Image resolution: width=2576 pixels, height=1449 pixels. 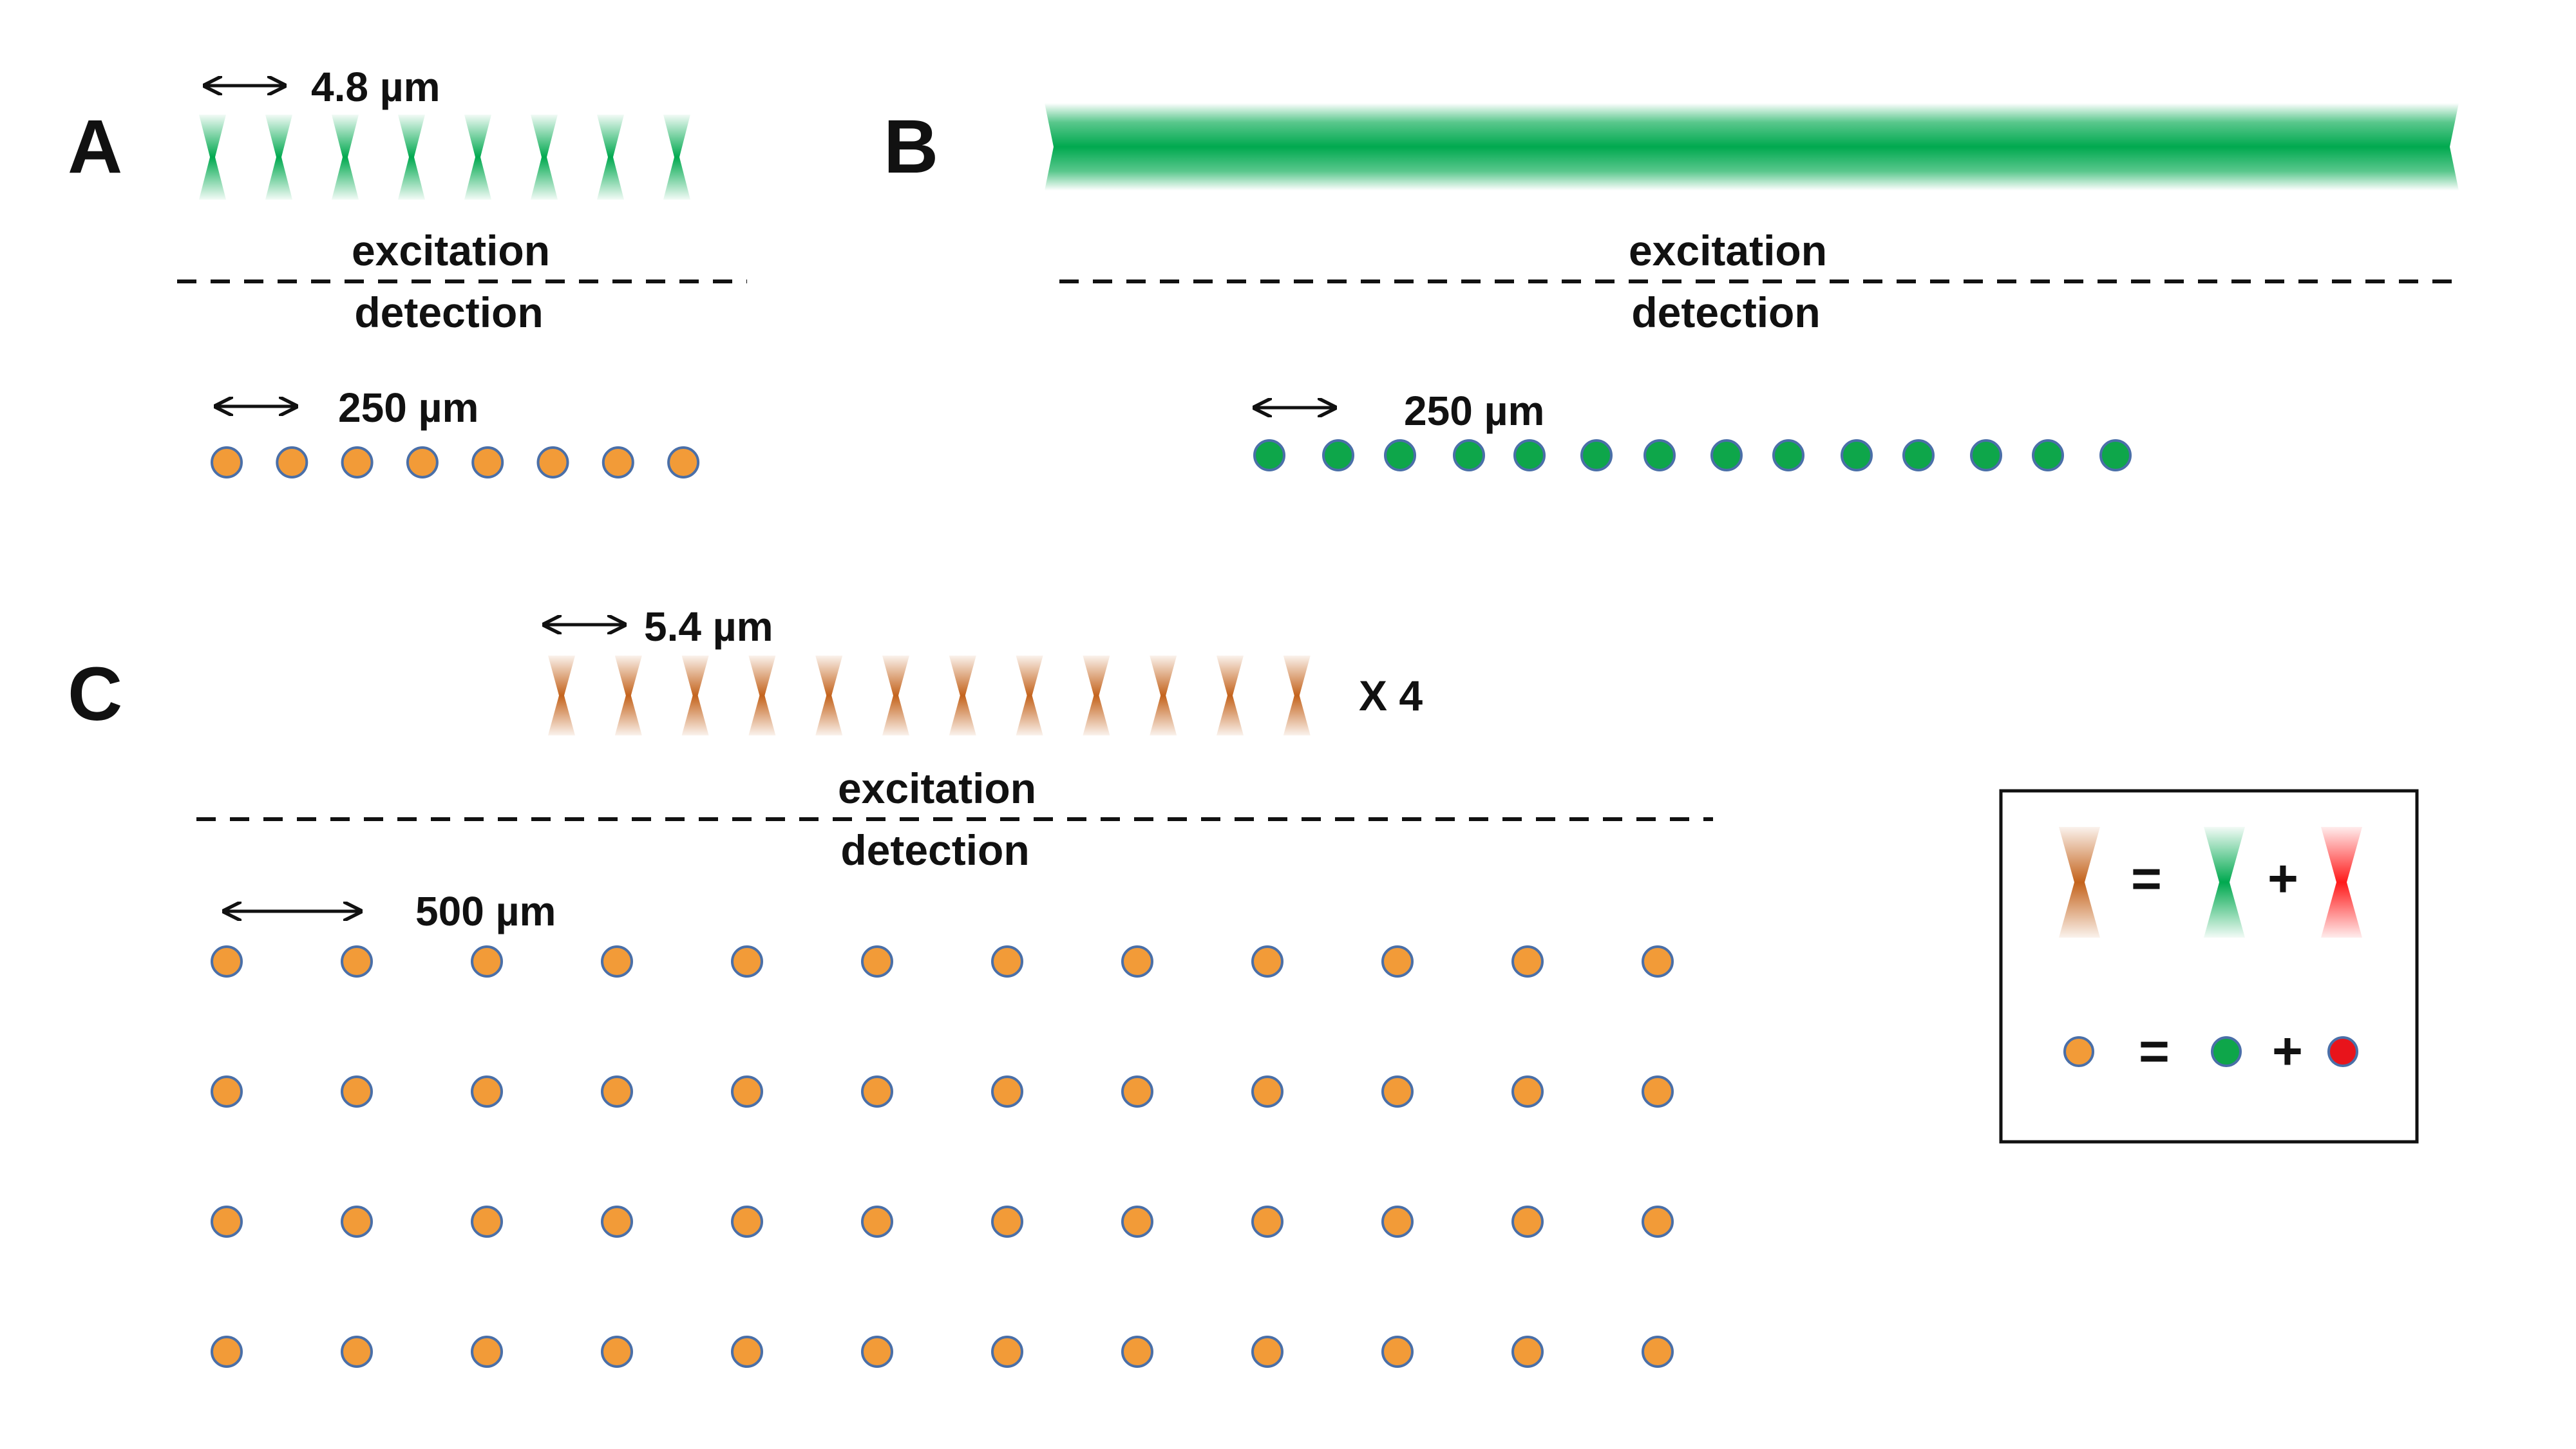 What do you see at coordinates (2146, 878) in the screenshot?
I see `legend-equals-beams: =` at bounding box center [2146, 878].